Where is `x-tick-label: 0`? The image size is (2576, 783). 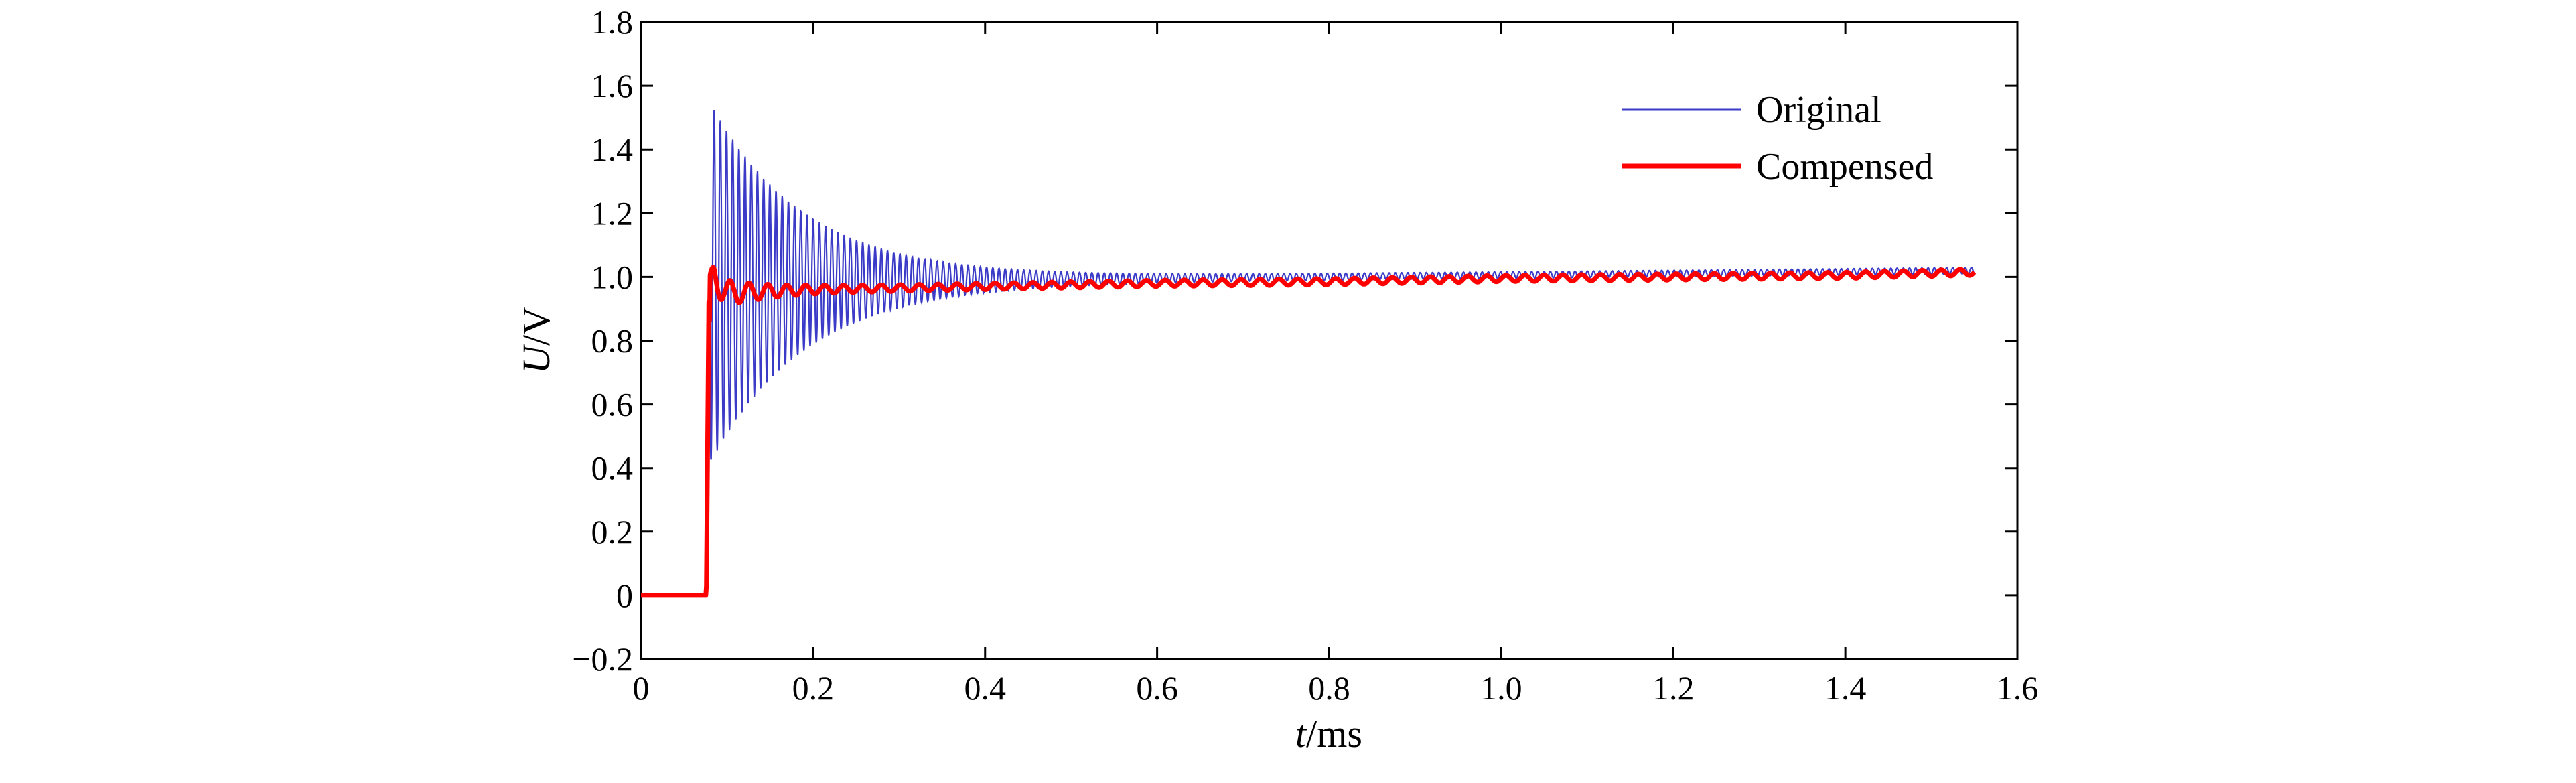 x-tick-label: 0 is located at coordinates (641, 688).